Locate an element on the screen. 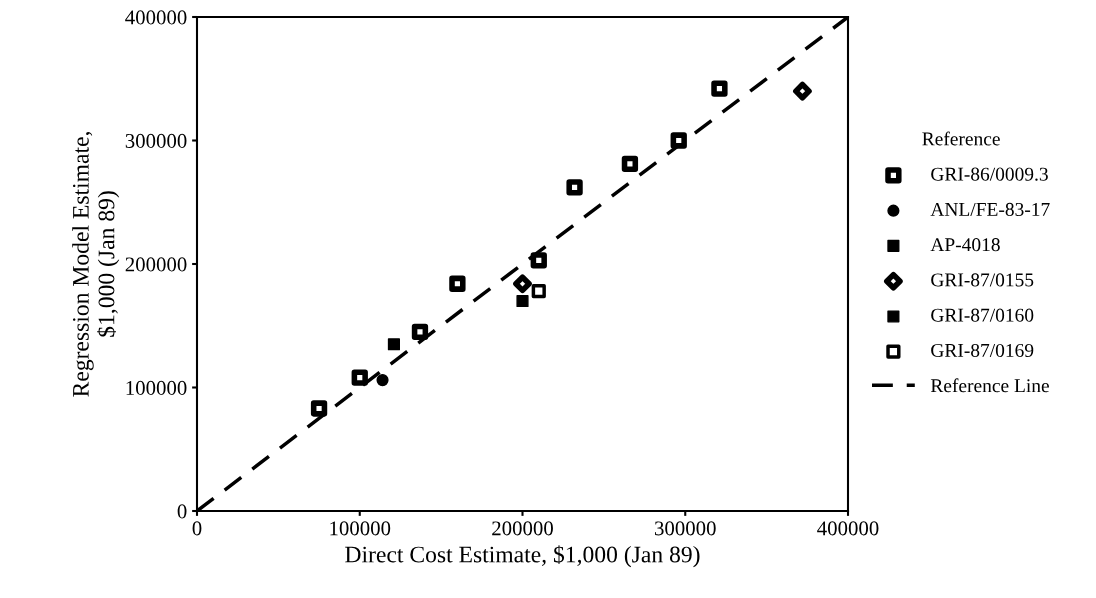 The image size is (1096, 598). legend-label: GRI-86/0009.3 is located at coordinates (989, 174).